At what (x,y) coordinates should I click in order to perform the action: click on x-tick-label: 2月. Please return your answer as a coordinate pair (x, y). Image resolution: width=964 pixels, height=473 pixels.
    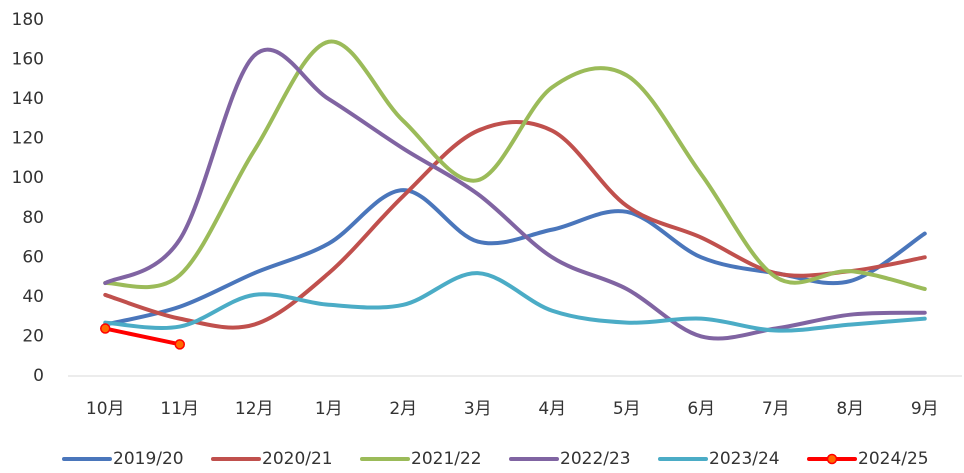
    Looking at the image, I should click on (403, 409).